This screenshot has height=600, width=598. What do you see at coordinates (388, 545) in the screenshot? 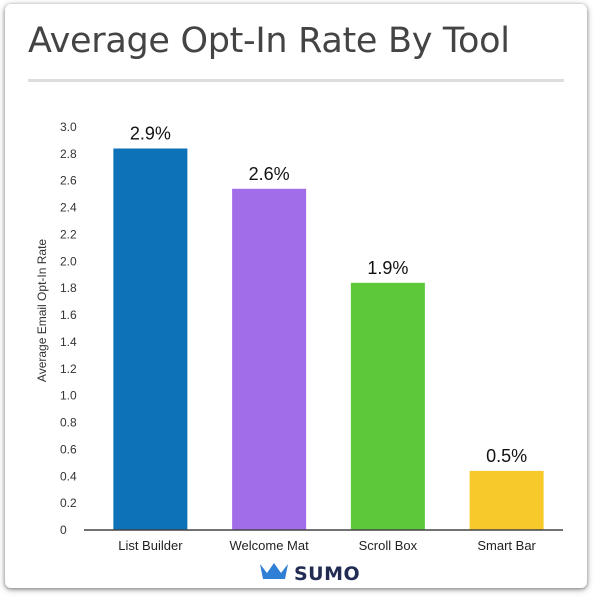
I see `x-tick-label: Scroll Box` at bounding box center [388, 545].